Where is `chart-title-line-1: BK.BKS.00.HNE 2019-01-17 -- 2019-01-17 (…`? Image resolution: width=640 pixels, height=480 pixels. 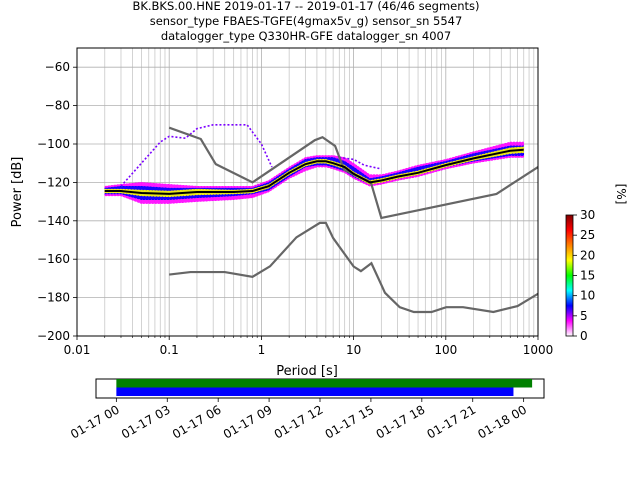 chart-title-line-1: BK.BKS.00.HNE 2019-01-17 -- 2019-01-17 (… is located at coordinates (305, 6).